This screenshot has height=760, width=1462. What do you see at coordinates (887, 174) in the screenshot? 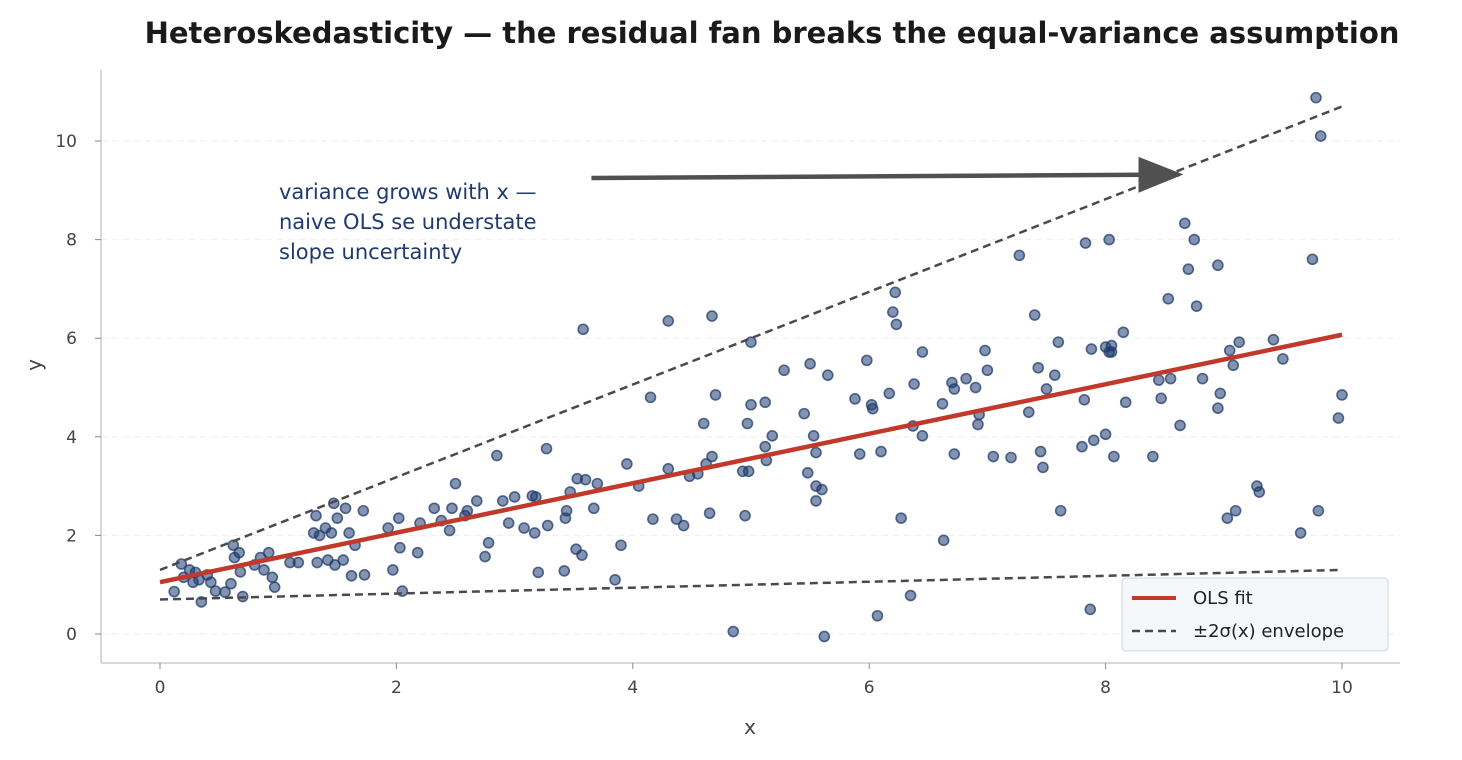
I see `annotation-arrow` at bounding box center [887, 174].